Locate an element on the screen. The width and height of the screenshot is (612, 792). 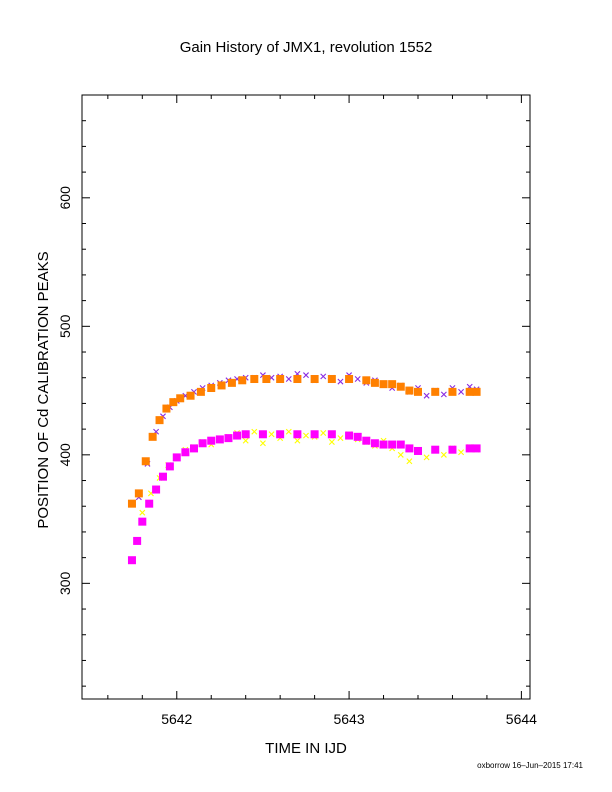
y-tick-label: 400 is located at coordinates (65, 455).